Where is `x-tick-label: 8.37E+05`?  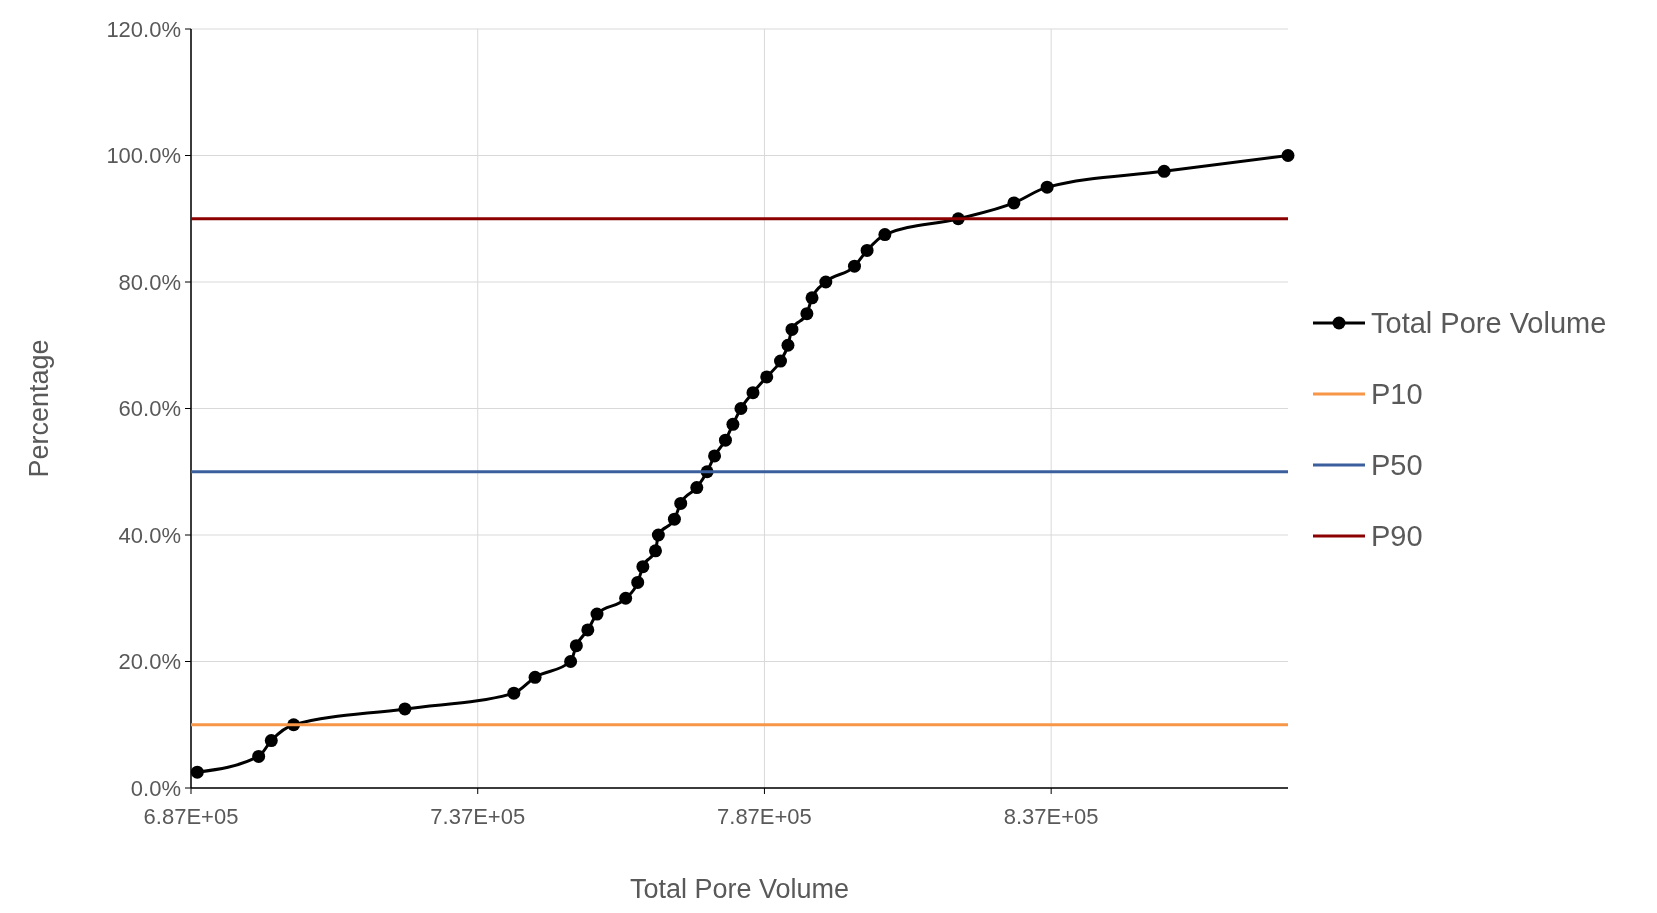
x-tick-label: 8.37E+05 is located at coordinates (1051, 816).